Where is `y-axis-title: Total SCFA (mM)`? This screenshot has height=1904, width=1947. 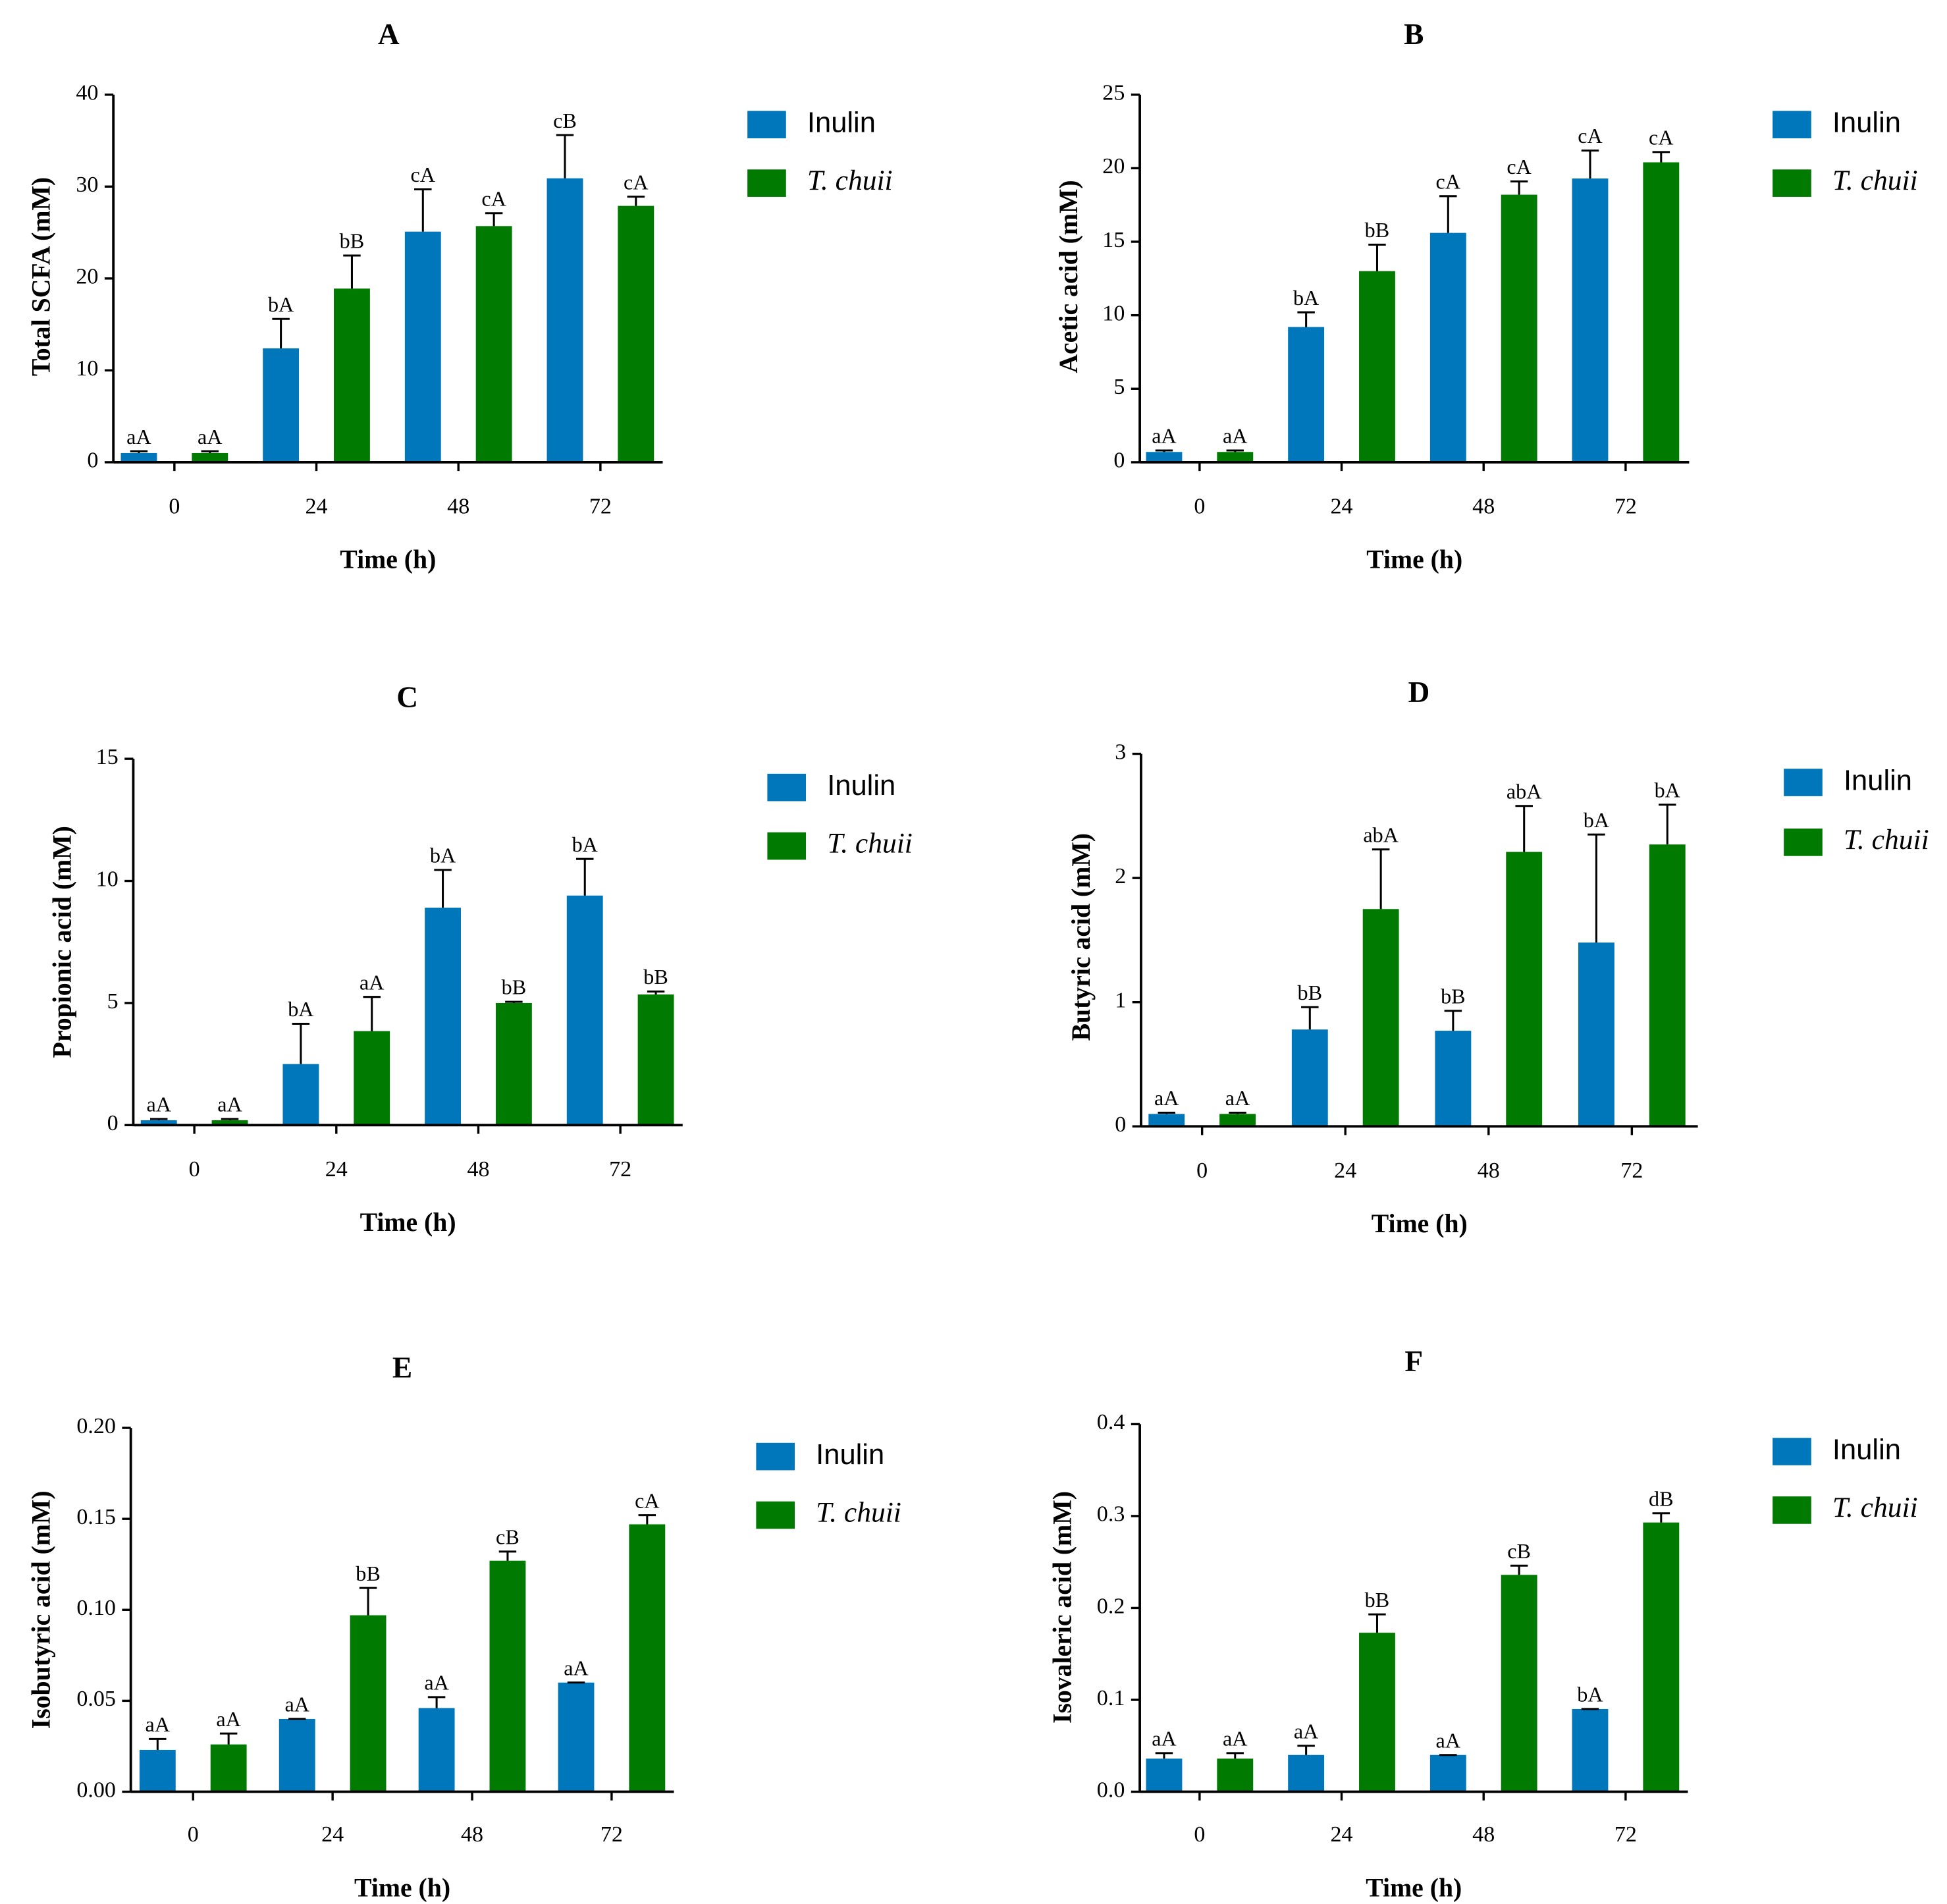
y-axis-title: Total SCFA (mM) is located at coordinates (40, 276).